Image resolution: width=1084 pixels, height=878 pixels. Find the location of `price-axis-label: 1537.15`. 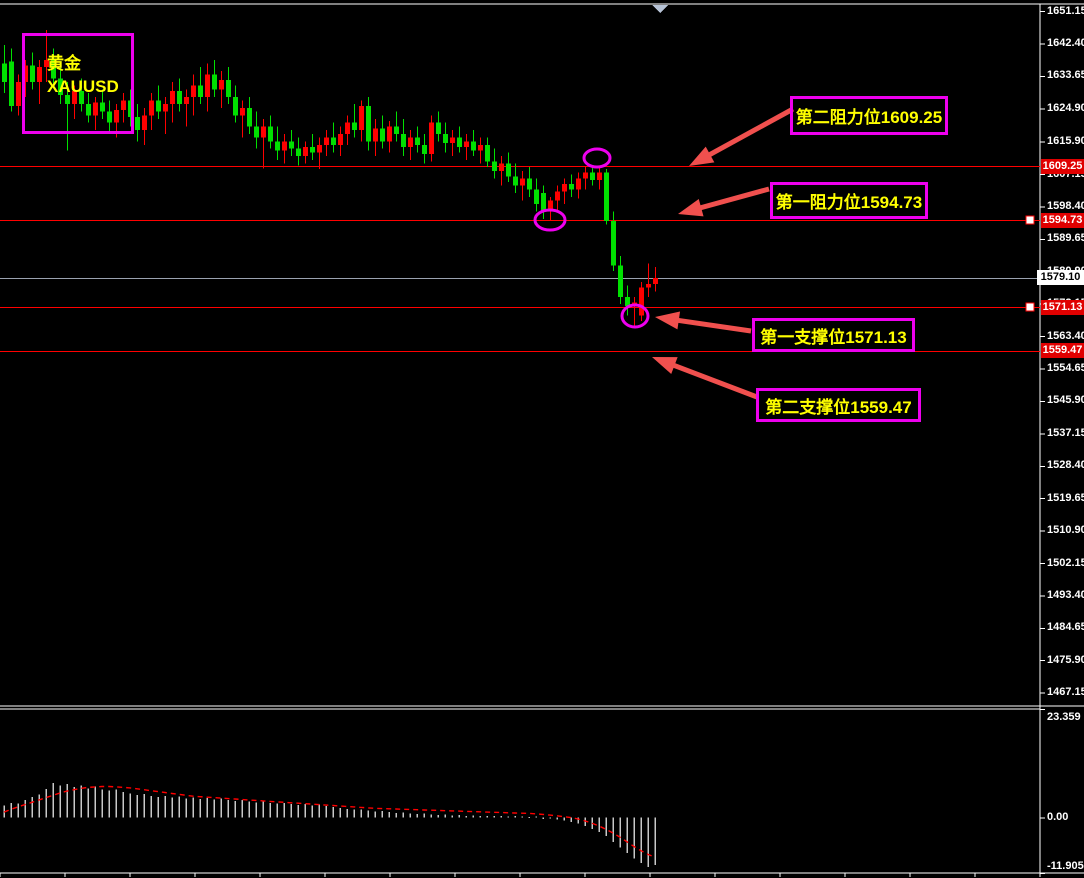

price-axis-label: 1537.15 is located at coordinates (1065, 432).